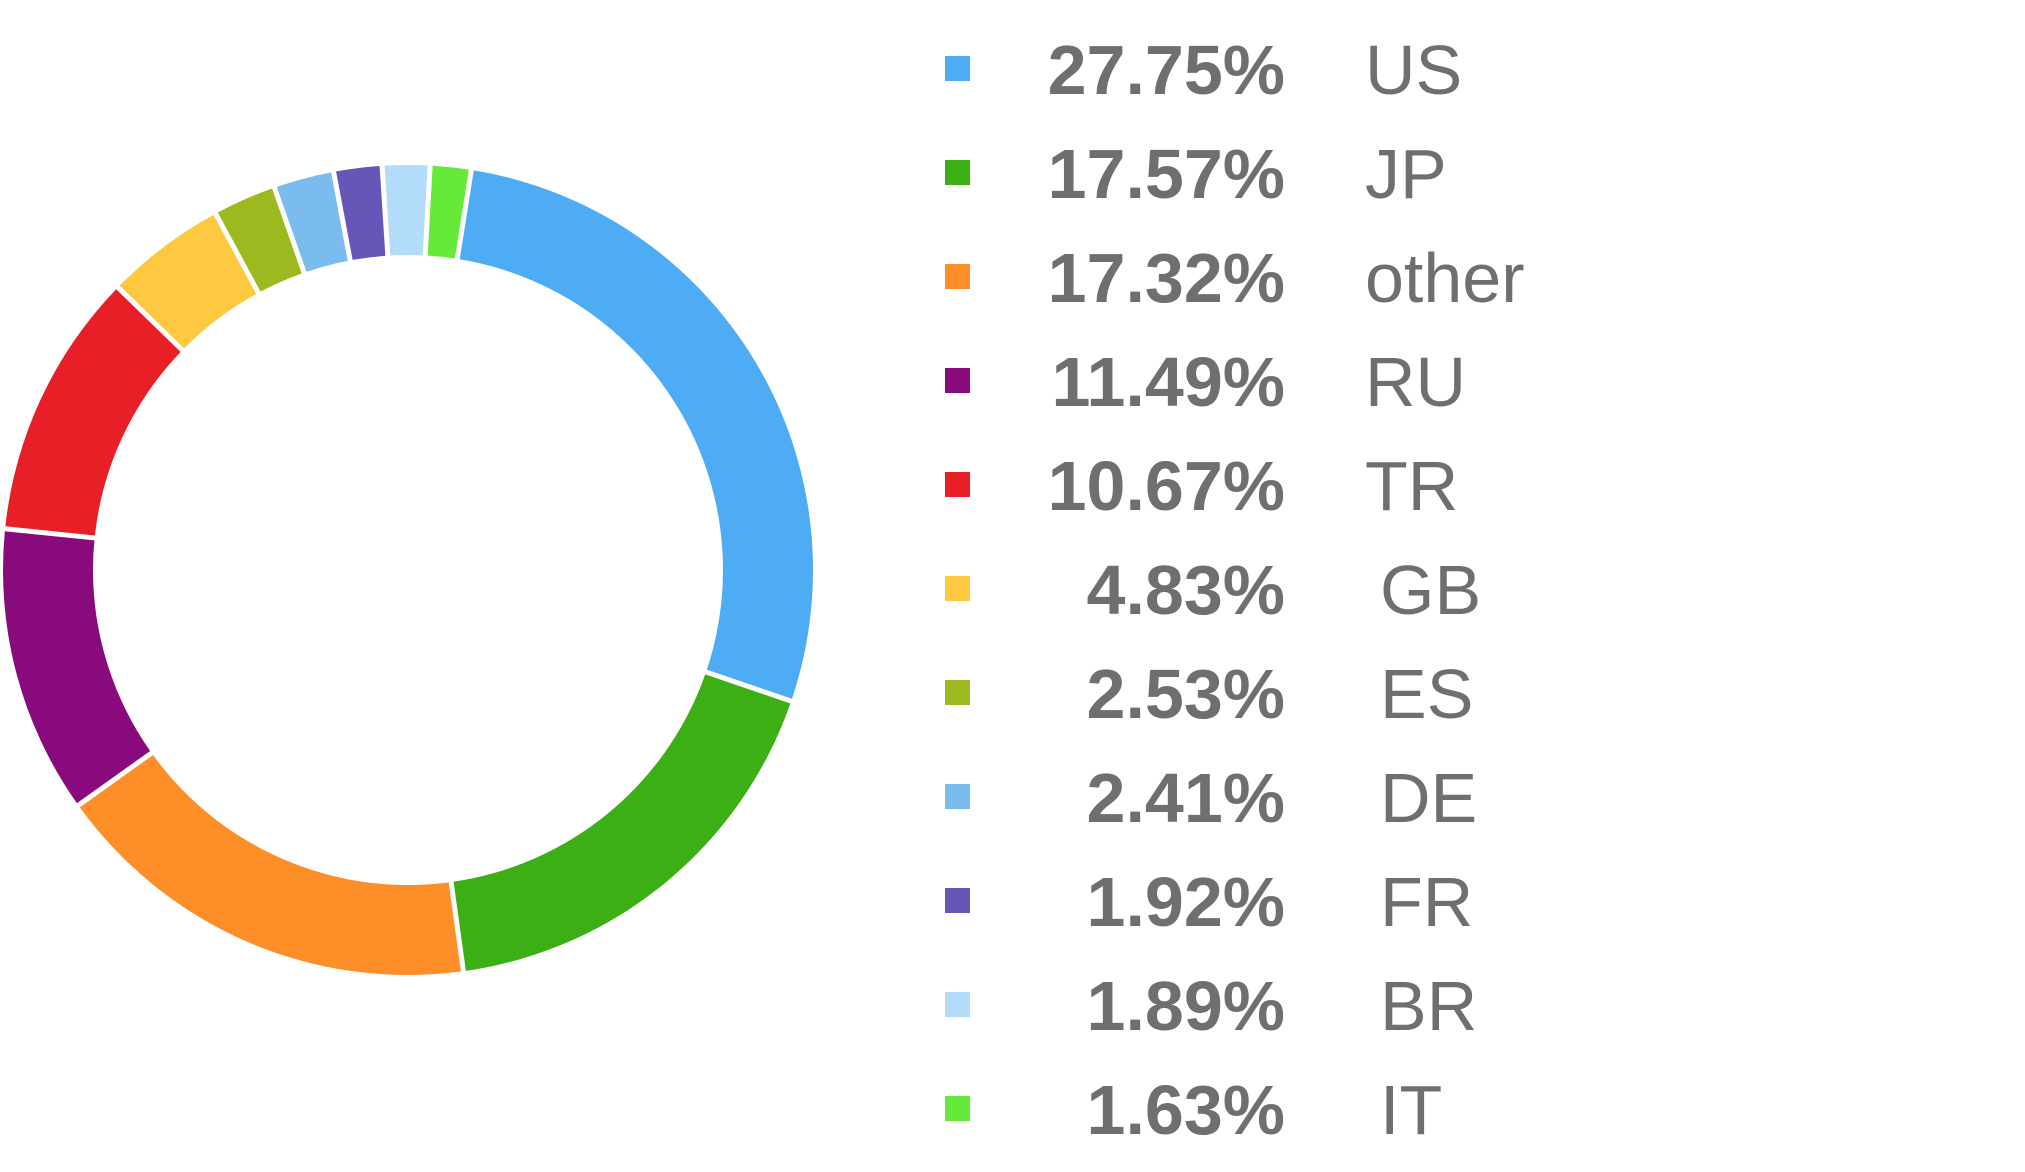  Describe the element at coordinates (406, 210) in the screenshot. I see `donut-slice-br` at that location.